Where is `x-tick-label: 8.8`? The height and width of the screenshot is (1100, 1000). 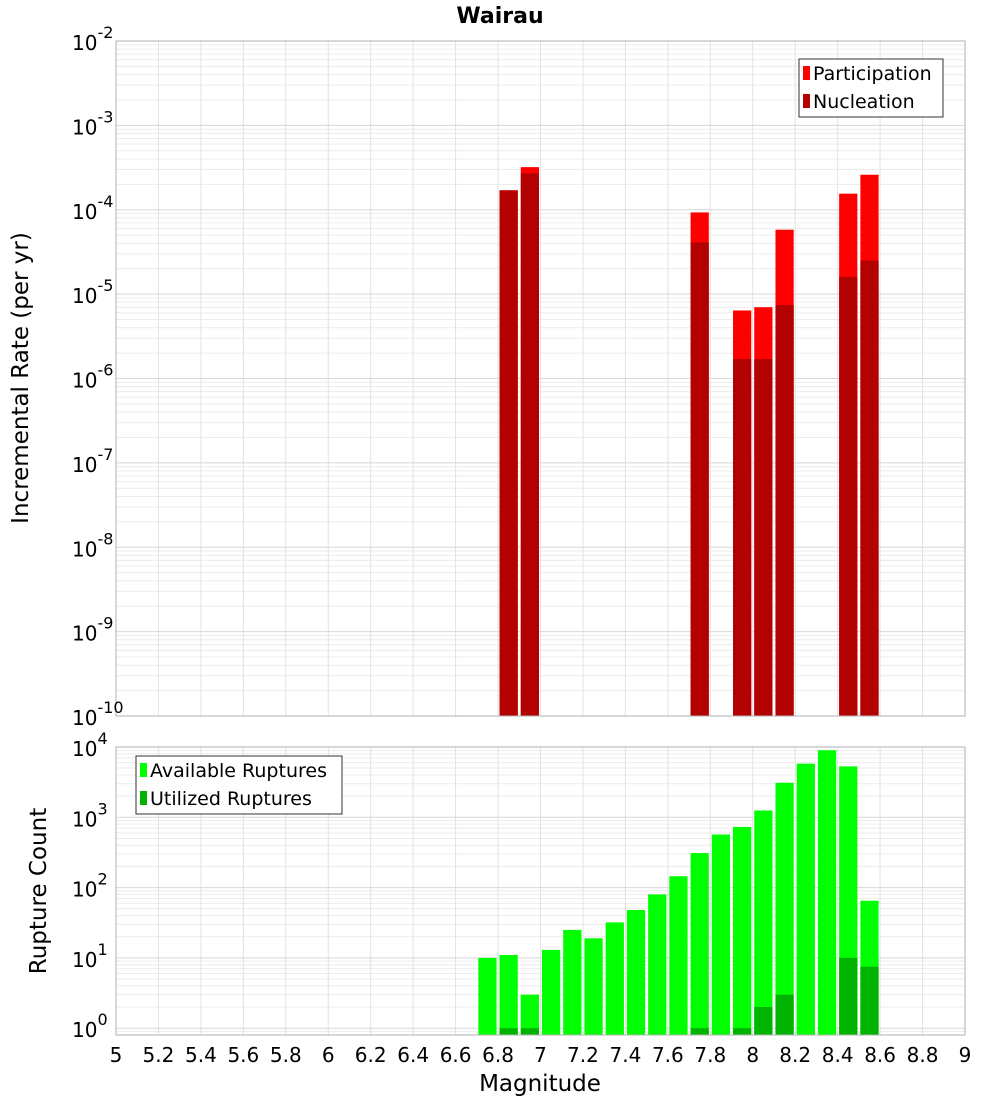
x-tick-label: 8.8 is located at coordinates (923, 1055).